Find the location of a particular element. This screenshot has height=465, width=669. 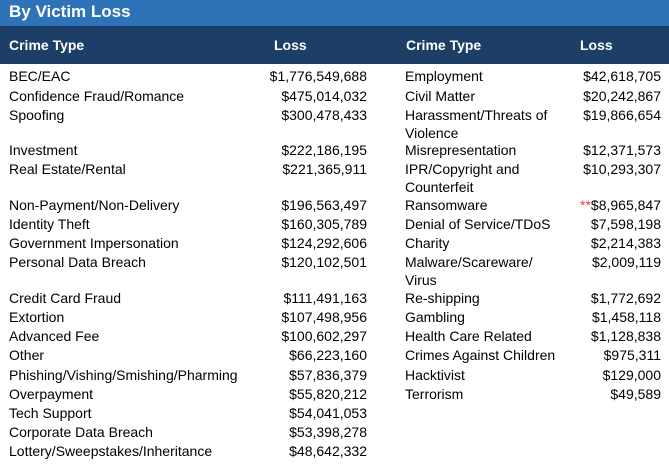

left-loss-value: $55,820,212 is located at coordinates (328, 394).